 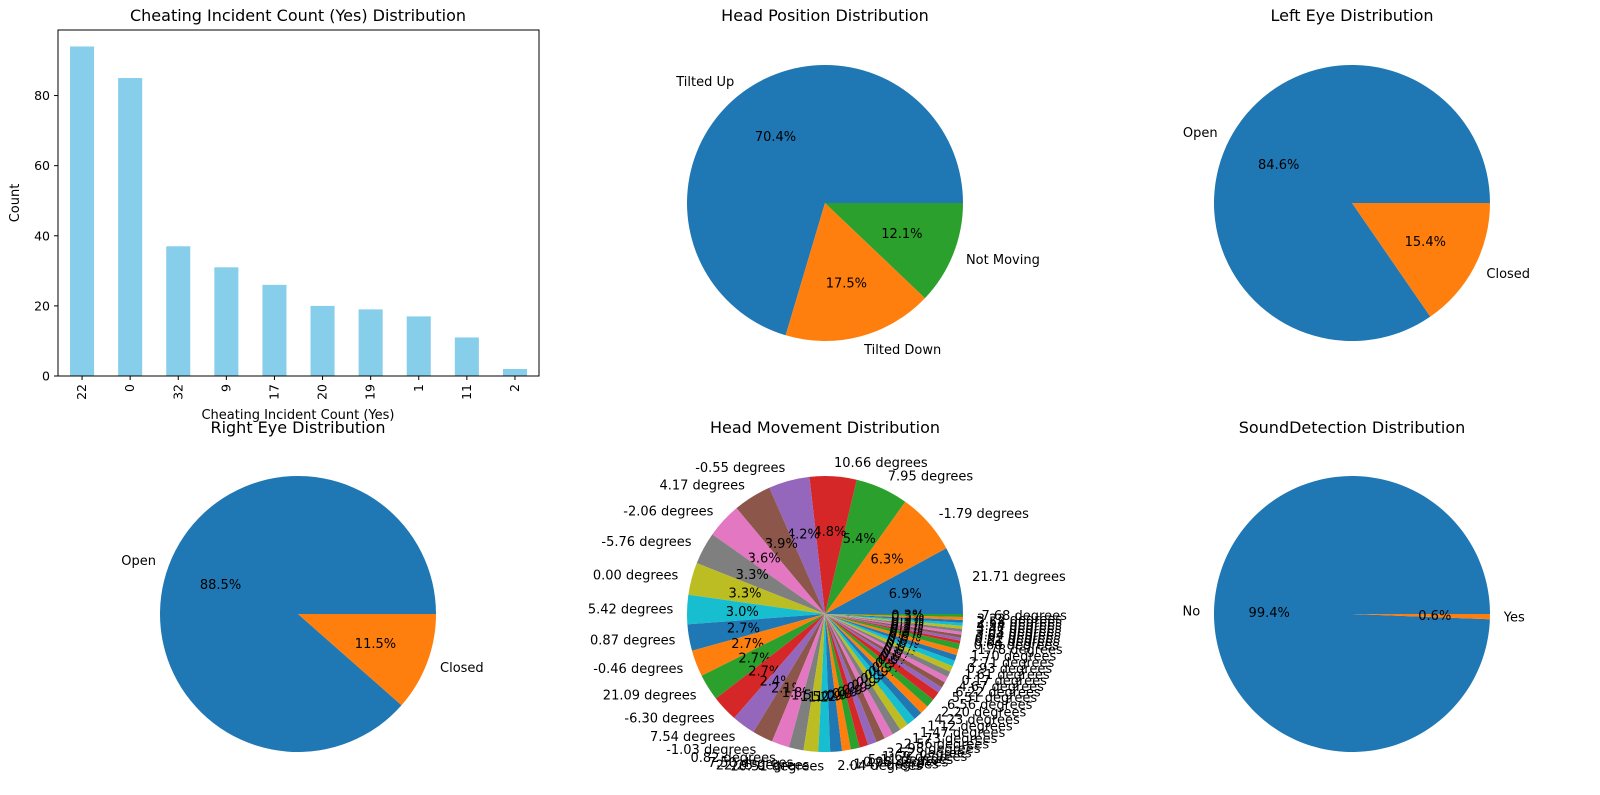 I want to click on pie-percent-label: 4.8%, so click(x=829, y=532).